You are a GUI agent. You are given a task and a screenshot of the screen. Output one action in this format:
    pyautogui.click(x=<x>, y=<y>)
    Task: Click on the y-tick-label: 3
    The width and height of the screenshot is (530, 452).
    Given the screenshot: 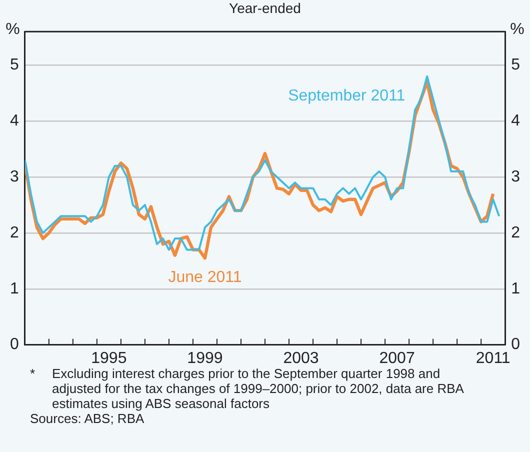 What is the action you would take?
    pyautogui.click(x=14, y=177)
    